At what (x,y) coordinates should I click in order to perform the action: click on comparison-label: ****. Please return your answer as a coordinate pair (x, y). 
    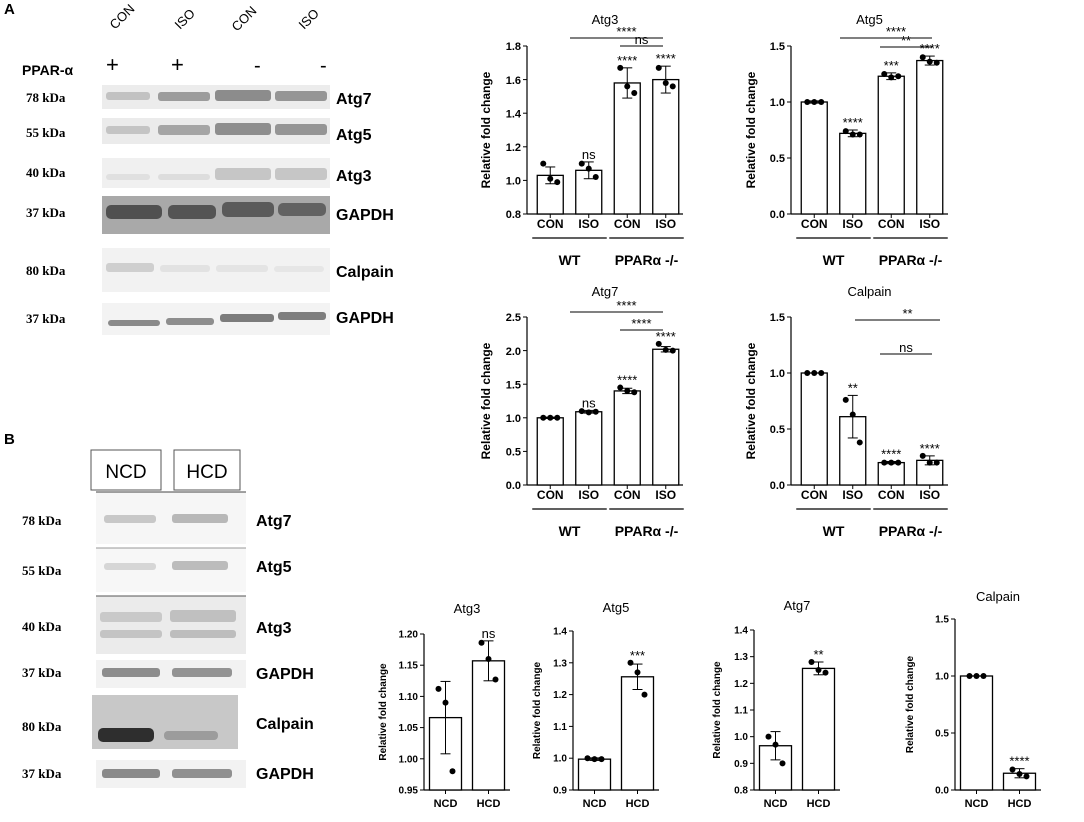
    Looking at the image, I should click on (626, 31).